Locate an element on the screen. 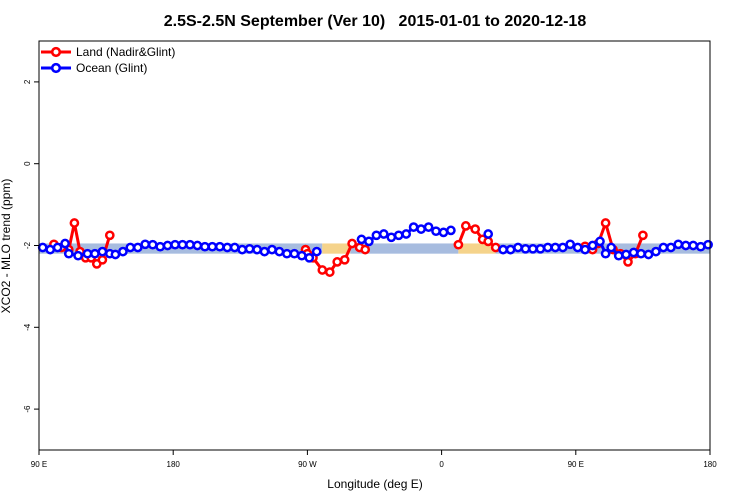 This screenshot has height=500, width=750. x-tick-label: 0 is located at coordinates (441, 464).